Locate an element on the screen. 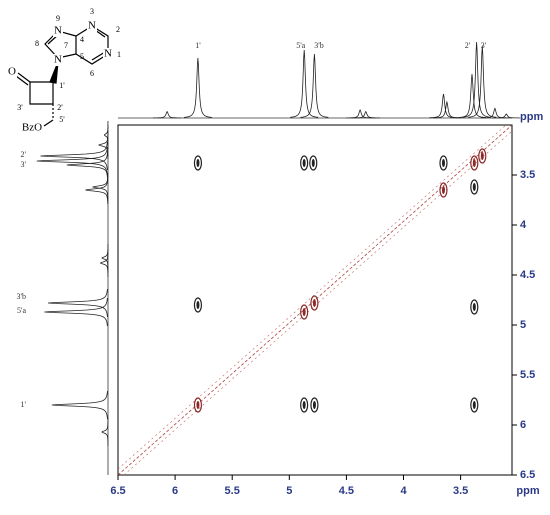 This screenshot has width=550, height=515. locant: 3 is located at coordinates (92, 11).